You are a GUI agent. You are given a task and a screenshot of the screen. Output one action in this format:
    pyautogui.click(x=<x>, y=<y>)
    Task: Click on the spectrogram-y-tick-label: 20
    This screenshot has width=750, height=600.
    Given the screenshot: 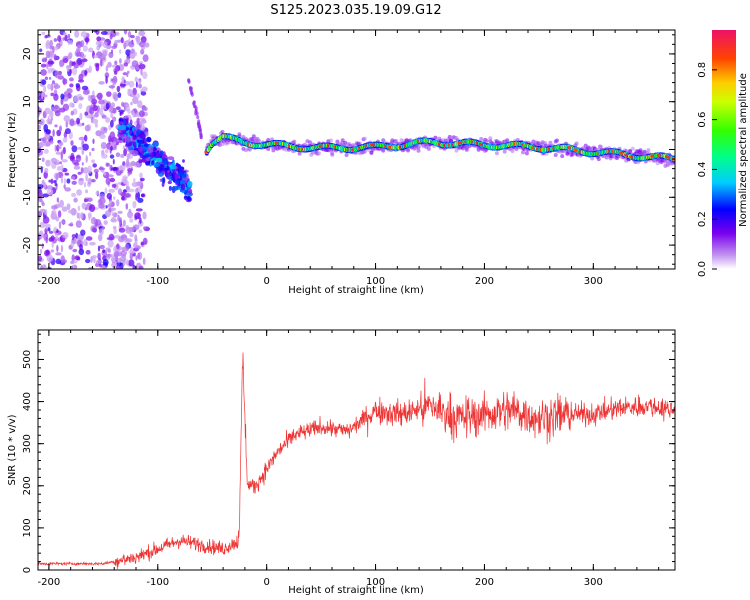 What is the action you would take?
    pyautogui.click(x=27, y=54)
    